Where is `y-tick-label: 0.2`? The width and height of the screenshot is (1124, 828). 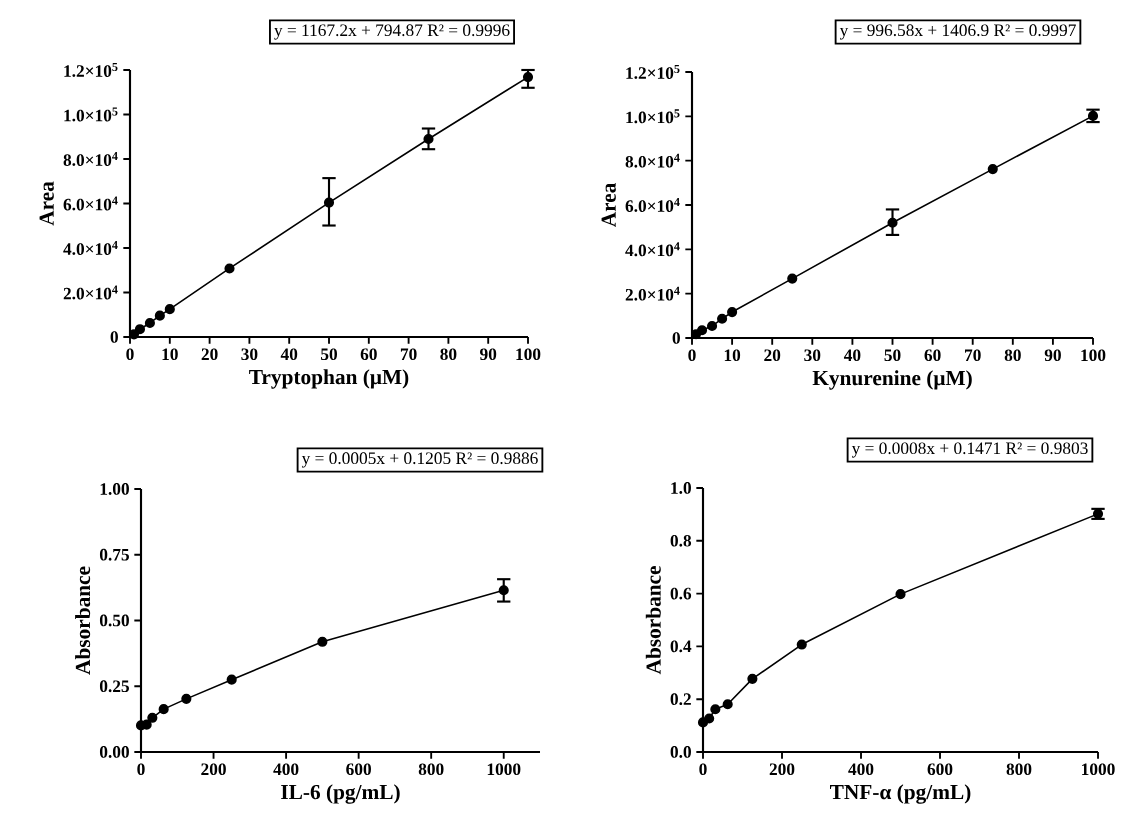
y-tick-label: 0.2 is located at coordinates (680, 699).